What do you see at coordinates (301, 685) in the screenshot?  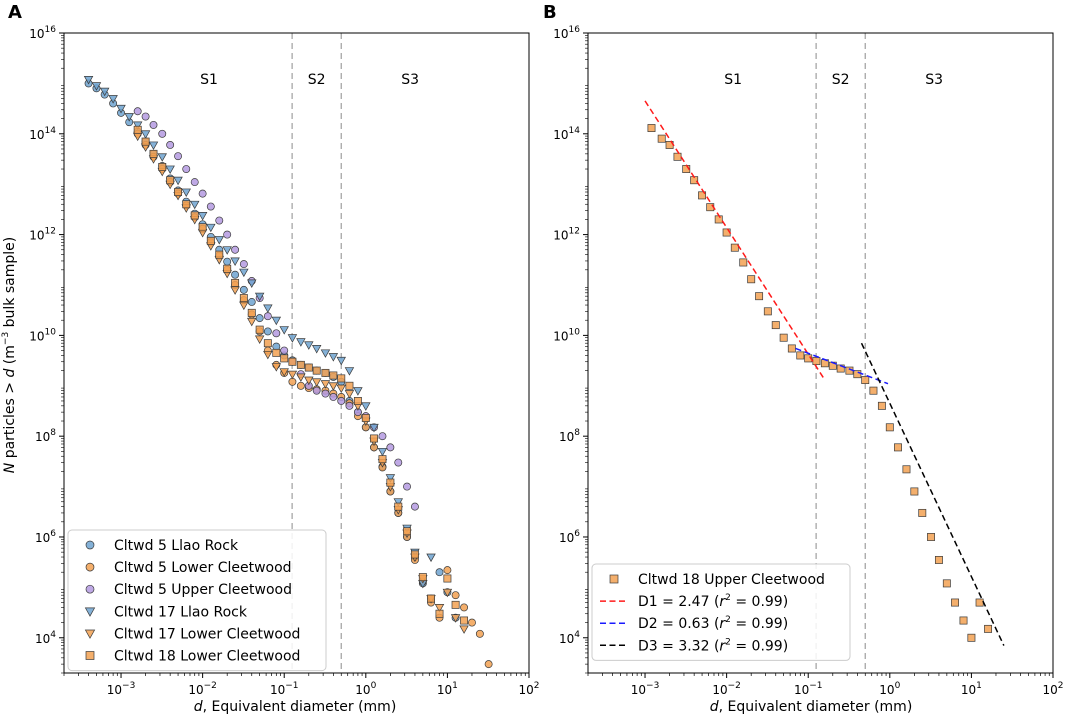 I see `x-ticks: 10−3 10−2 10−1 100 101 102` at bounding box center [301, 685].